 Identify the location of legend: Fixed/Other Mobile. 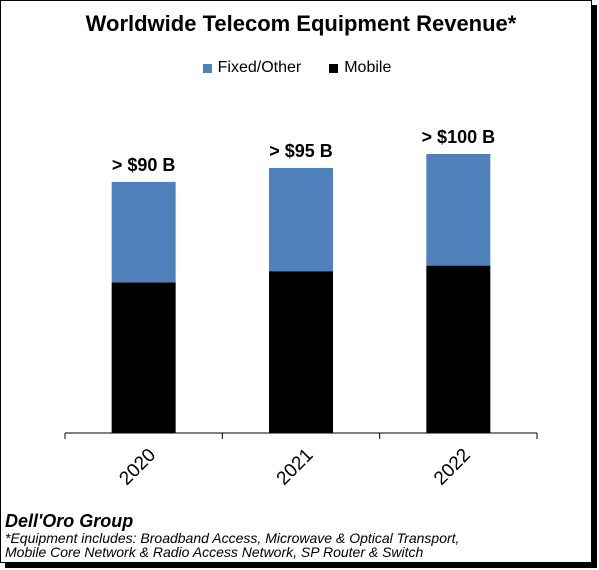
(297, 68).